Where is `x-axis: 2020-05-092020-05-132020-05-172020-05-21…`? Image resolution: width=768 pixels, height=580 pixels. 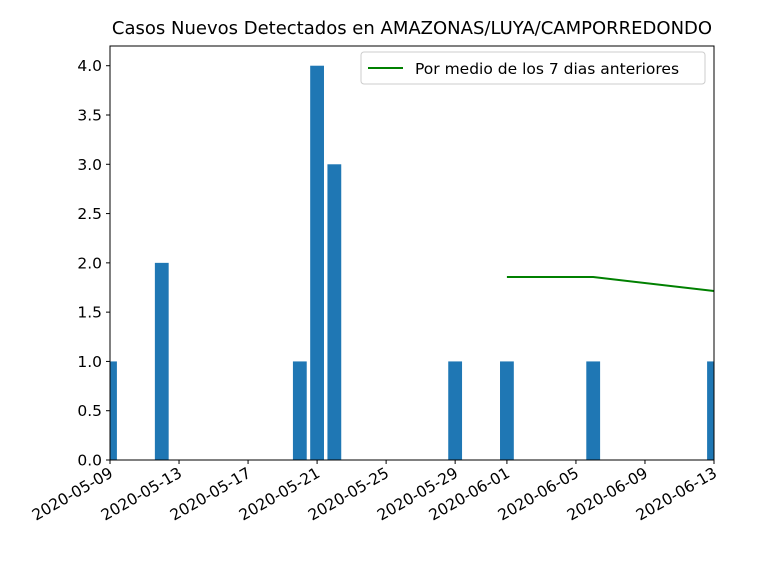 x-axis: 2020-05-092020-05-132020-05-172020-05-21… is located at coordinates (374, 492).